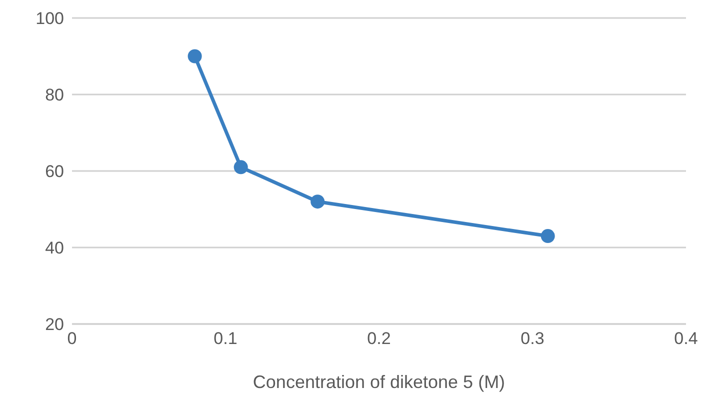 The height and width of the screenshot is (412, 717). I want to click on x-tick-label: 0.4, so click(686, 338).